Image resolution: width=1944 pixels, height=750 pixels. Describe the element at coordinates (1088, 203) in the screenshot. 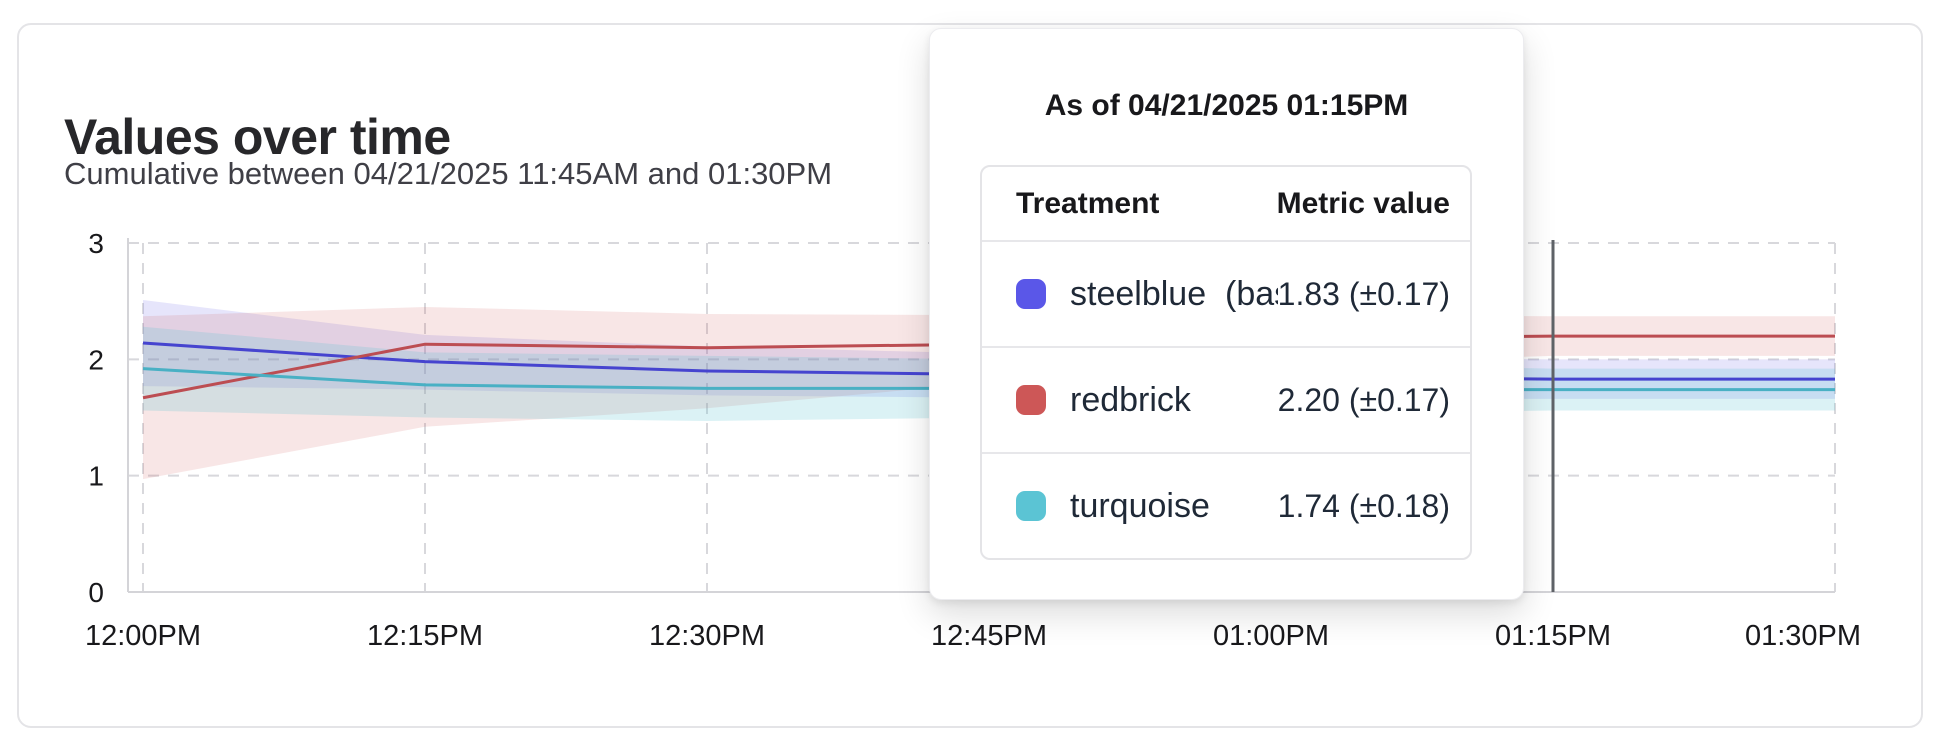

I see `treatment-column-header: Treatment` at that location.